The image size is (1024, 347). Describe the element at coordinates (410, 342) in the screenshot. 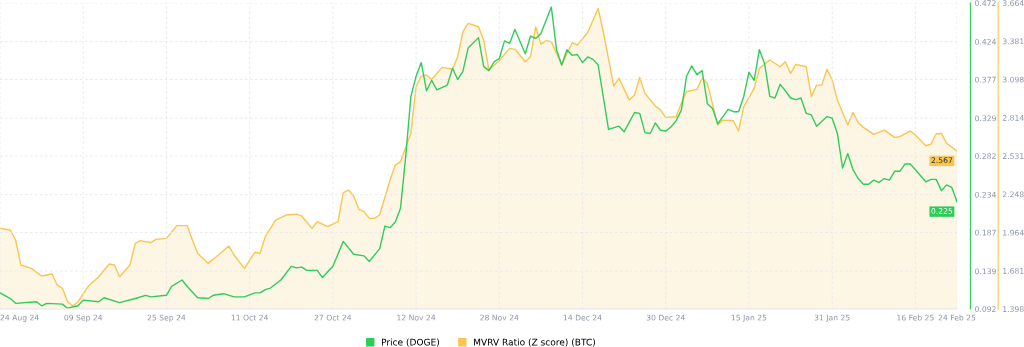

I see `legend-label: Price (DOGE)` at that location.